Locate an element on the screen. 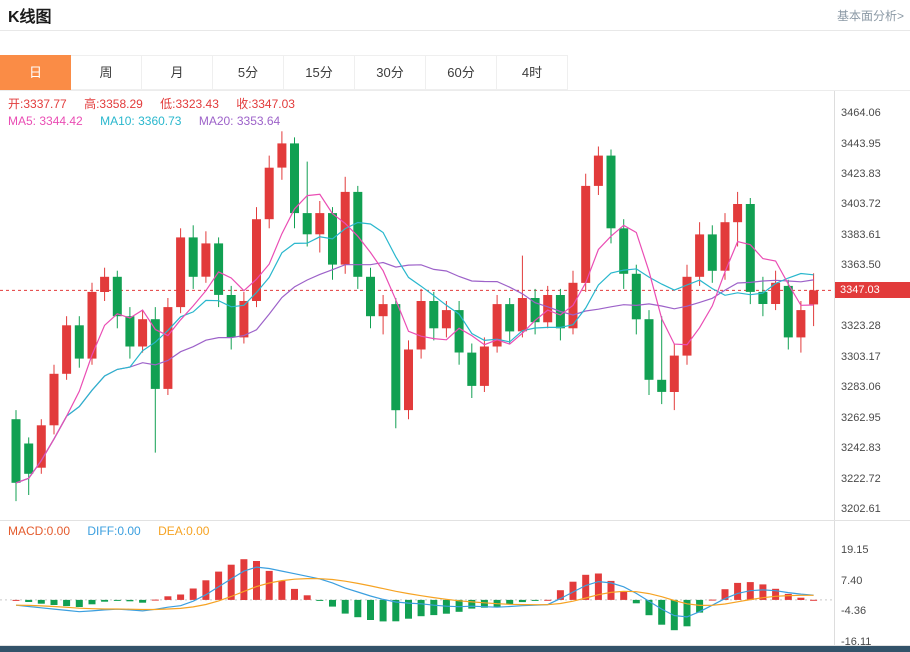 Image resolution: width=910 pixels, height=652 pixels. tab-4时: 4时 is located at coordinates (532, 72).